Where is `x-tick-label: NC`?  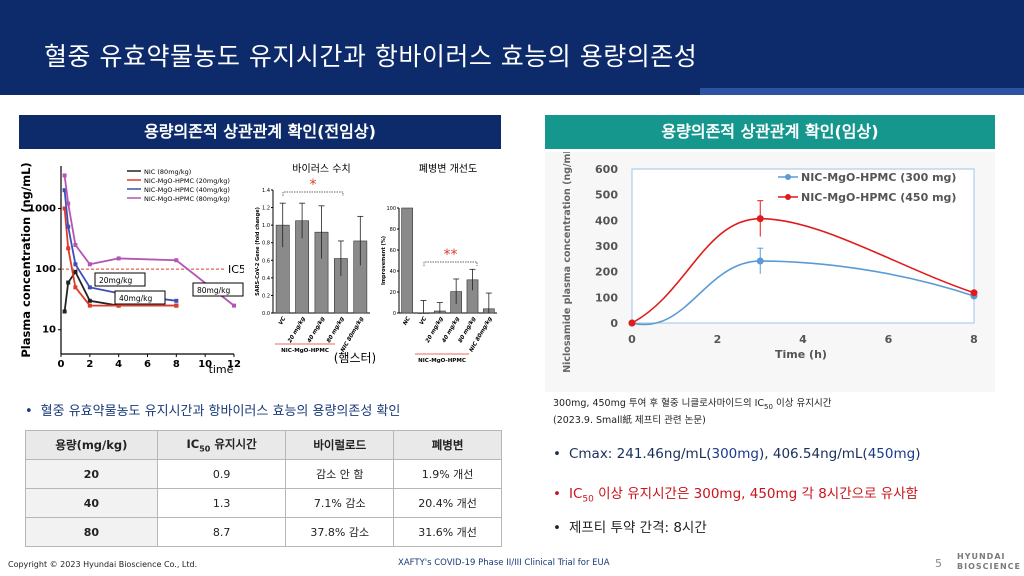
x-tick-label: NC is located at coordinates (407, 321).